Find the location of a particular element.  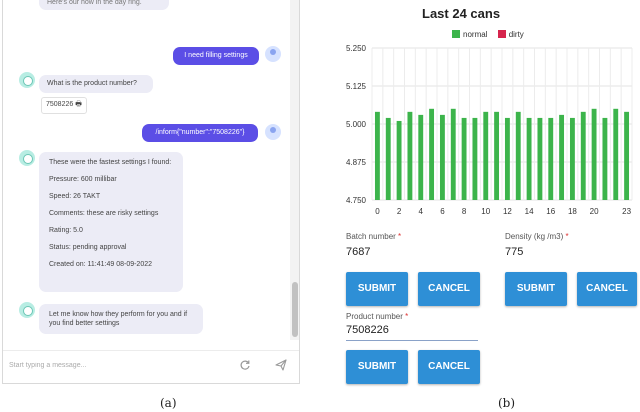

settings-line: Pressure: 600 millibar is located at coordinates (83, 179).